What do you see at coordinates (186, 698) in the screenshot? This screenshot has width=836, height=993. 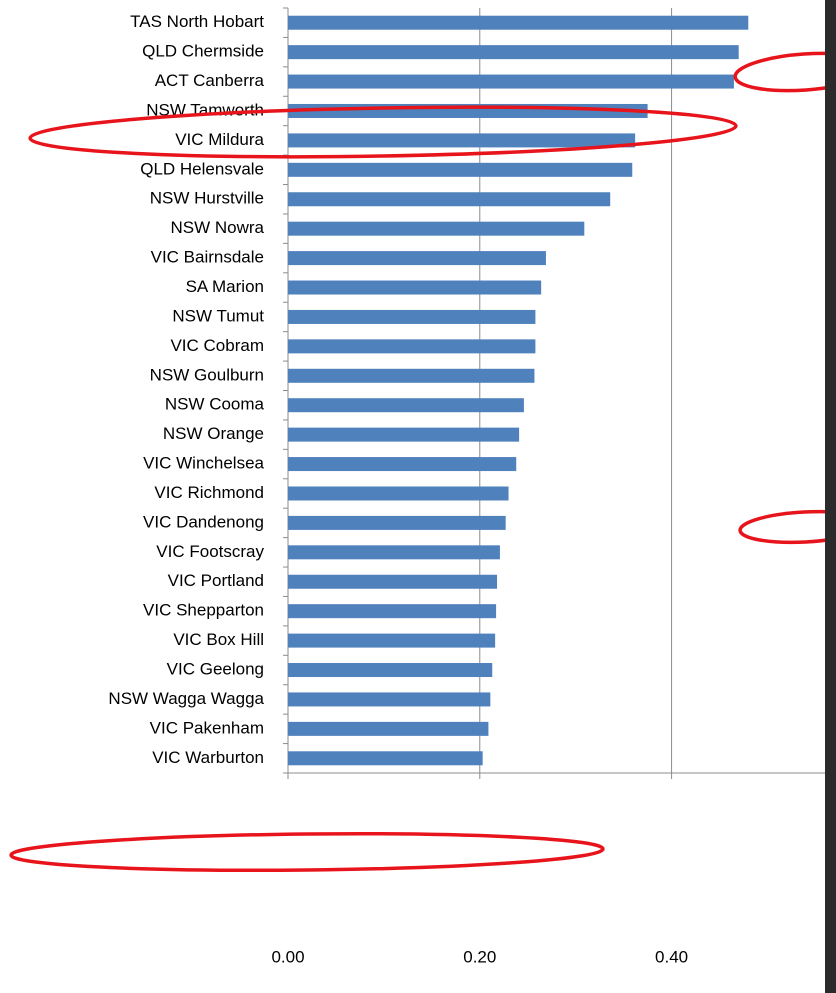 I see `y-tick-label: NSW Wagga Wagga` at bounding box center [186, 698].